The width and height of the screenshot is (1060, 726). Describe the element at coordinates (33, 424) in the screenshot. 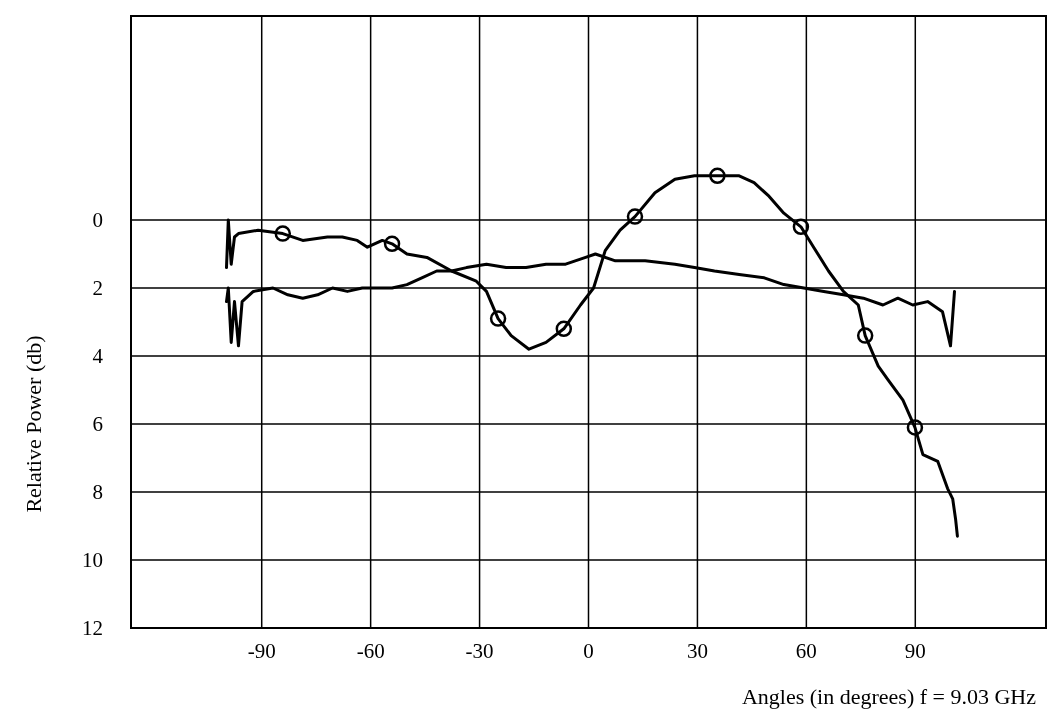

I see `y-axis-title: Relative Power (db)` at that location.